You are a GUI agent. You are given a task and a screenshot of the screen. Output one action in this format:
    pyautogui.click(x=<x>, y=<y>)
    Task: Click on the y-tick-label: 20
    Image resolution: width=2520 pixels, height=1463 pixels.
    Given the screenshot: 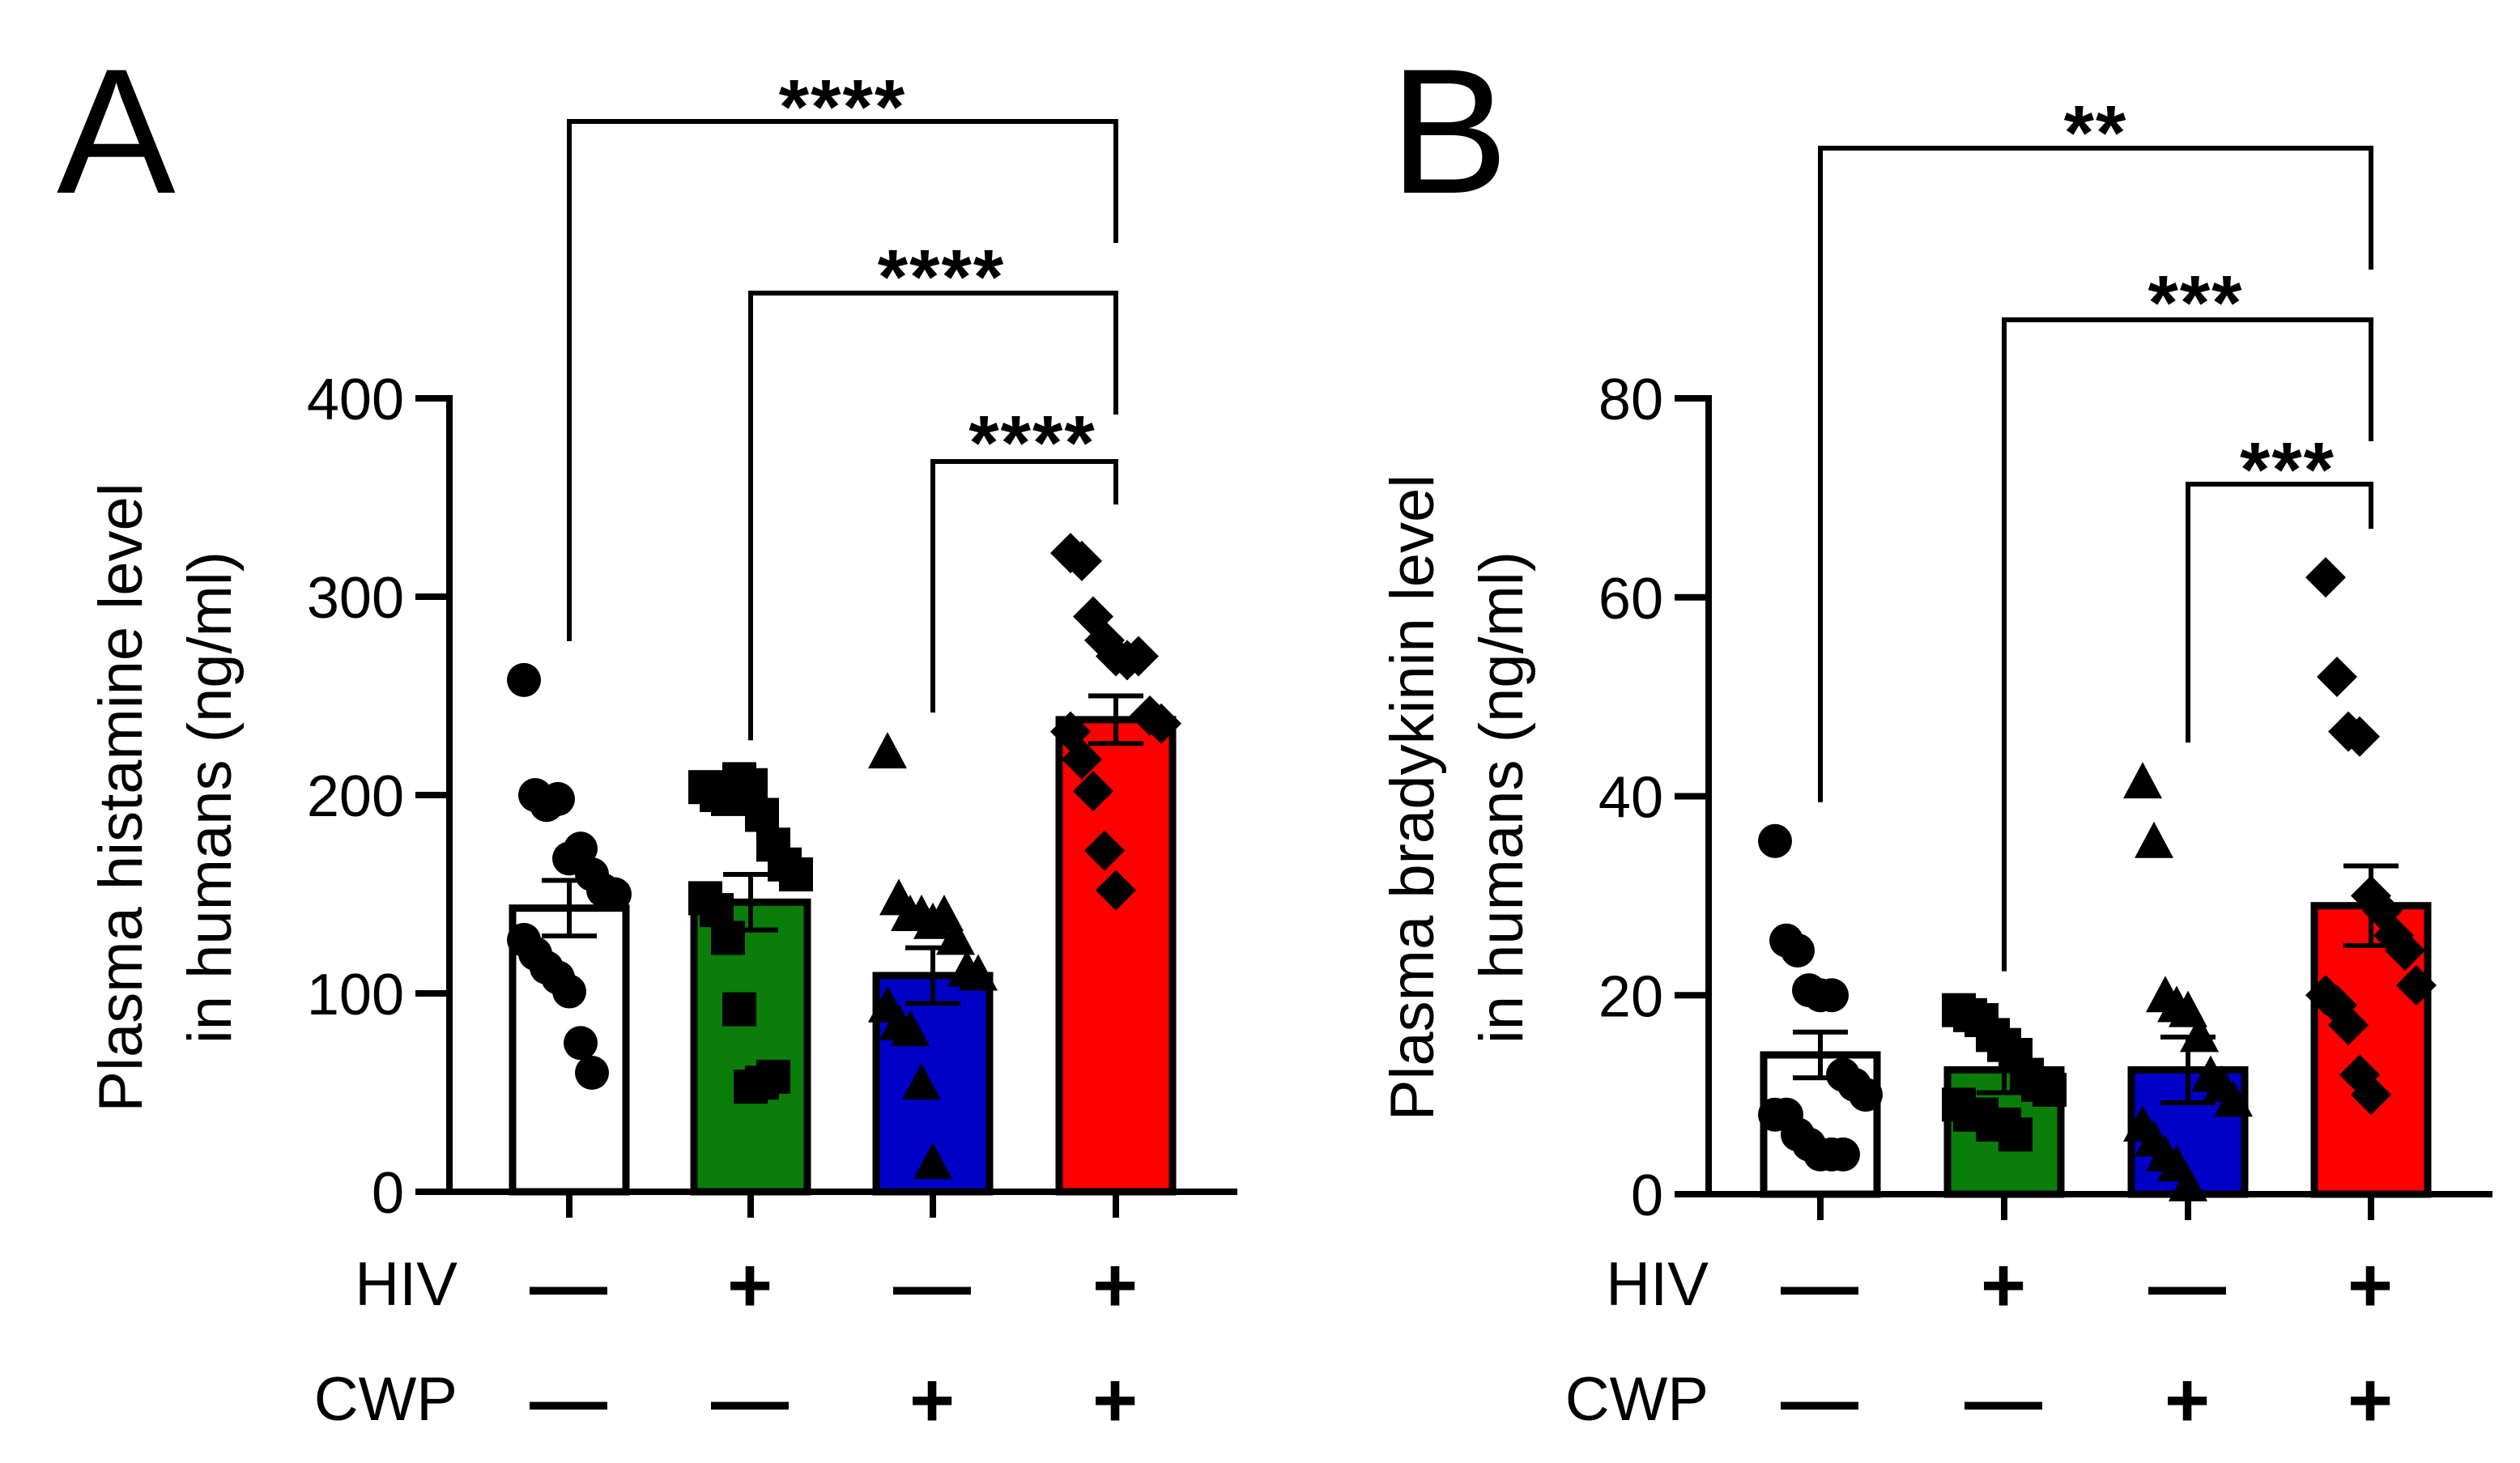 What is the action you would take?
    pyautogui.click(x=1631, y=996)
    